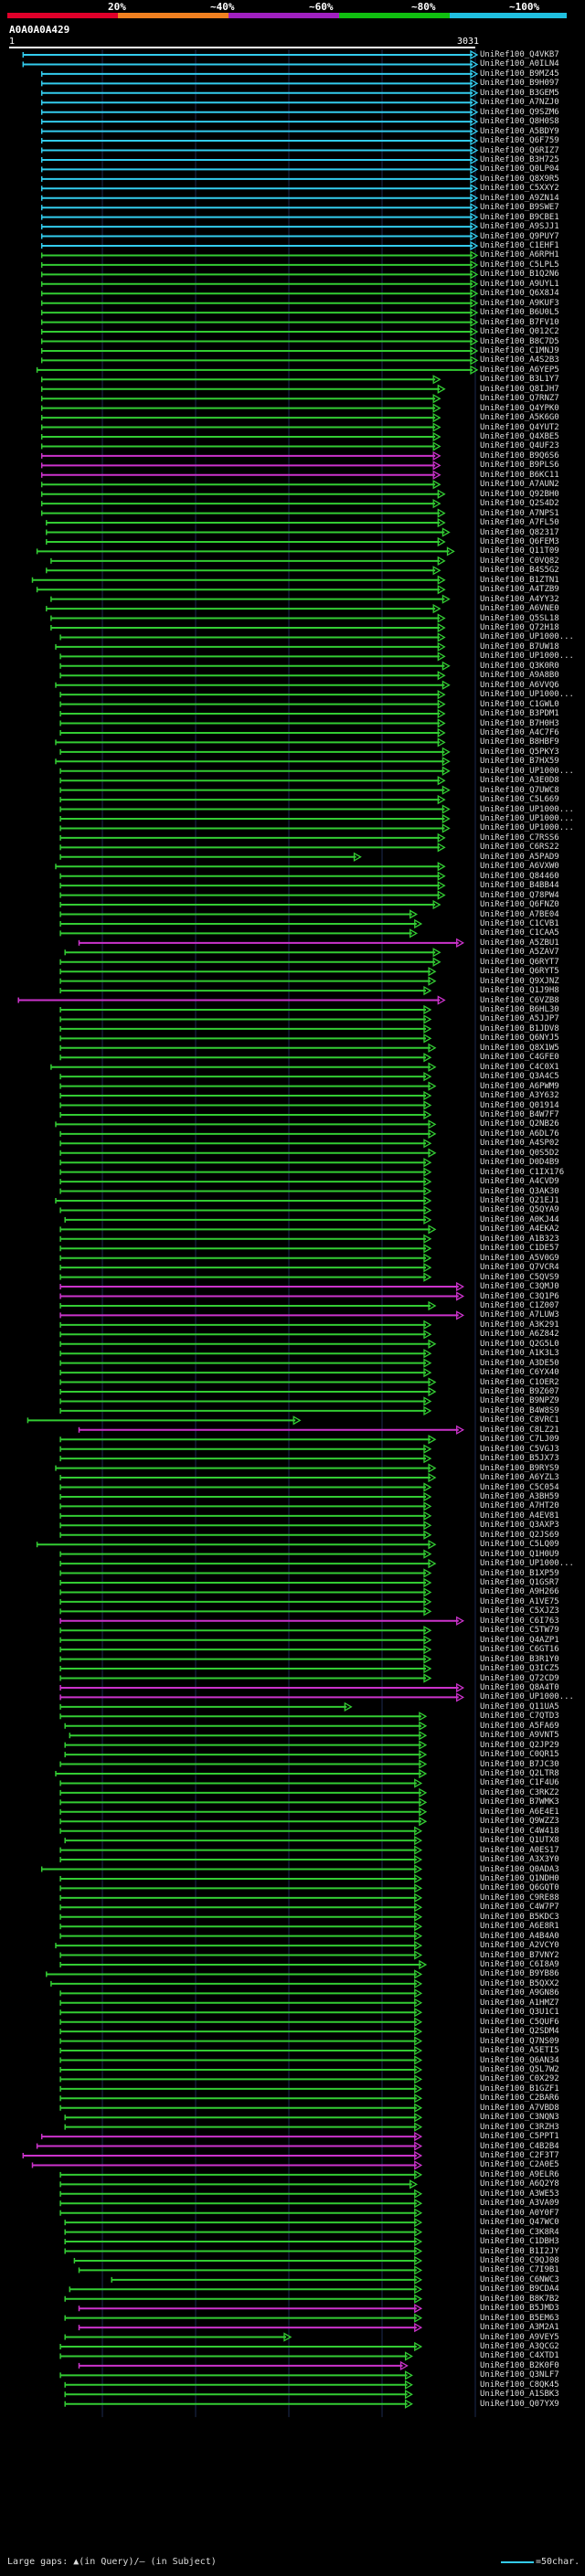  Describe the element at coordinates (519, 504) in the screenshot. I see `hit-link: UniRef100_Q2S4D2` at that location.